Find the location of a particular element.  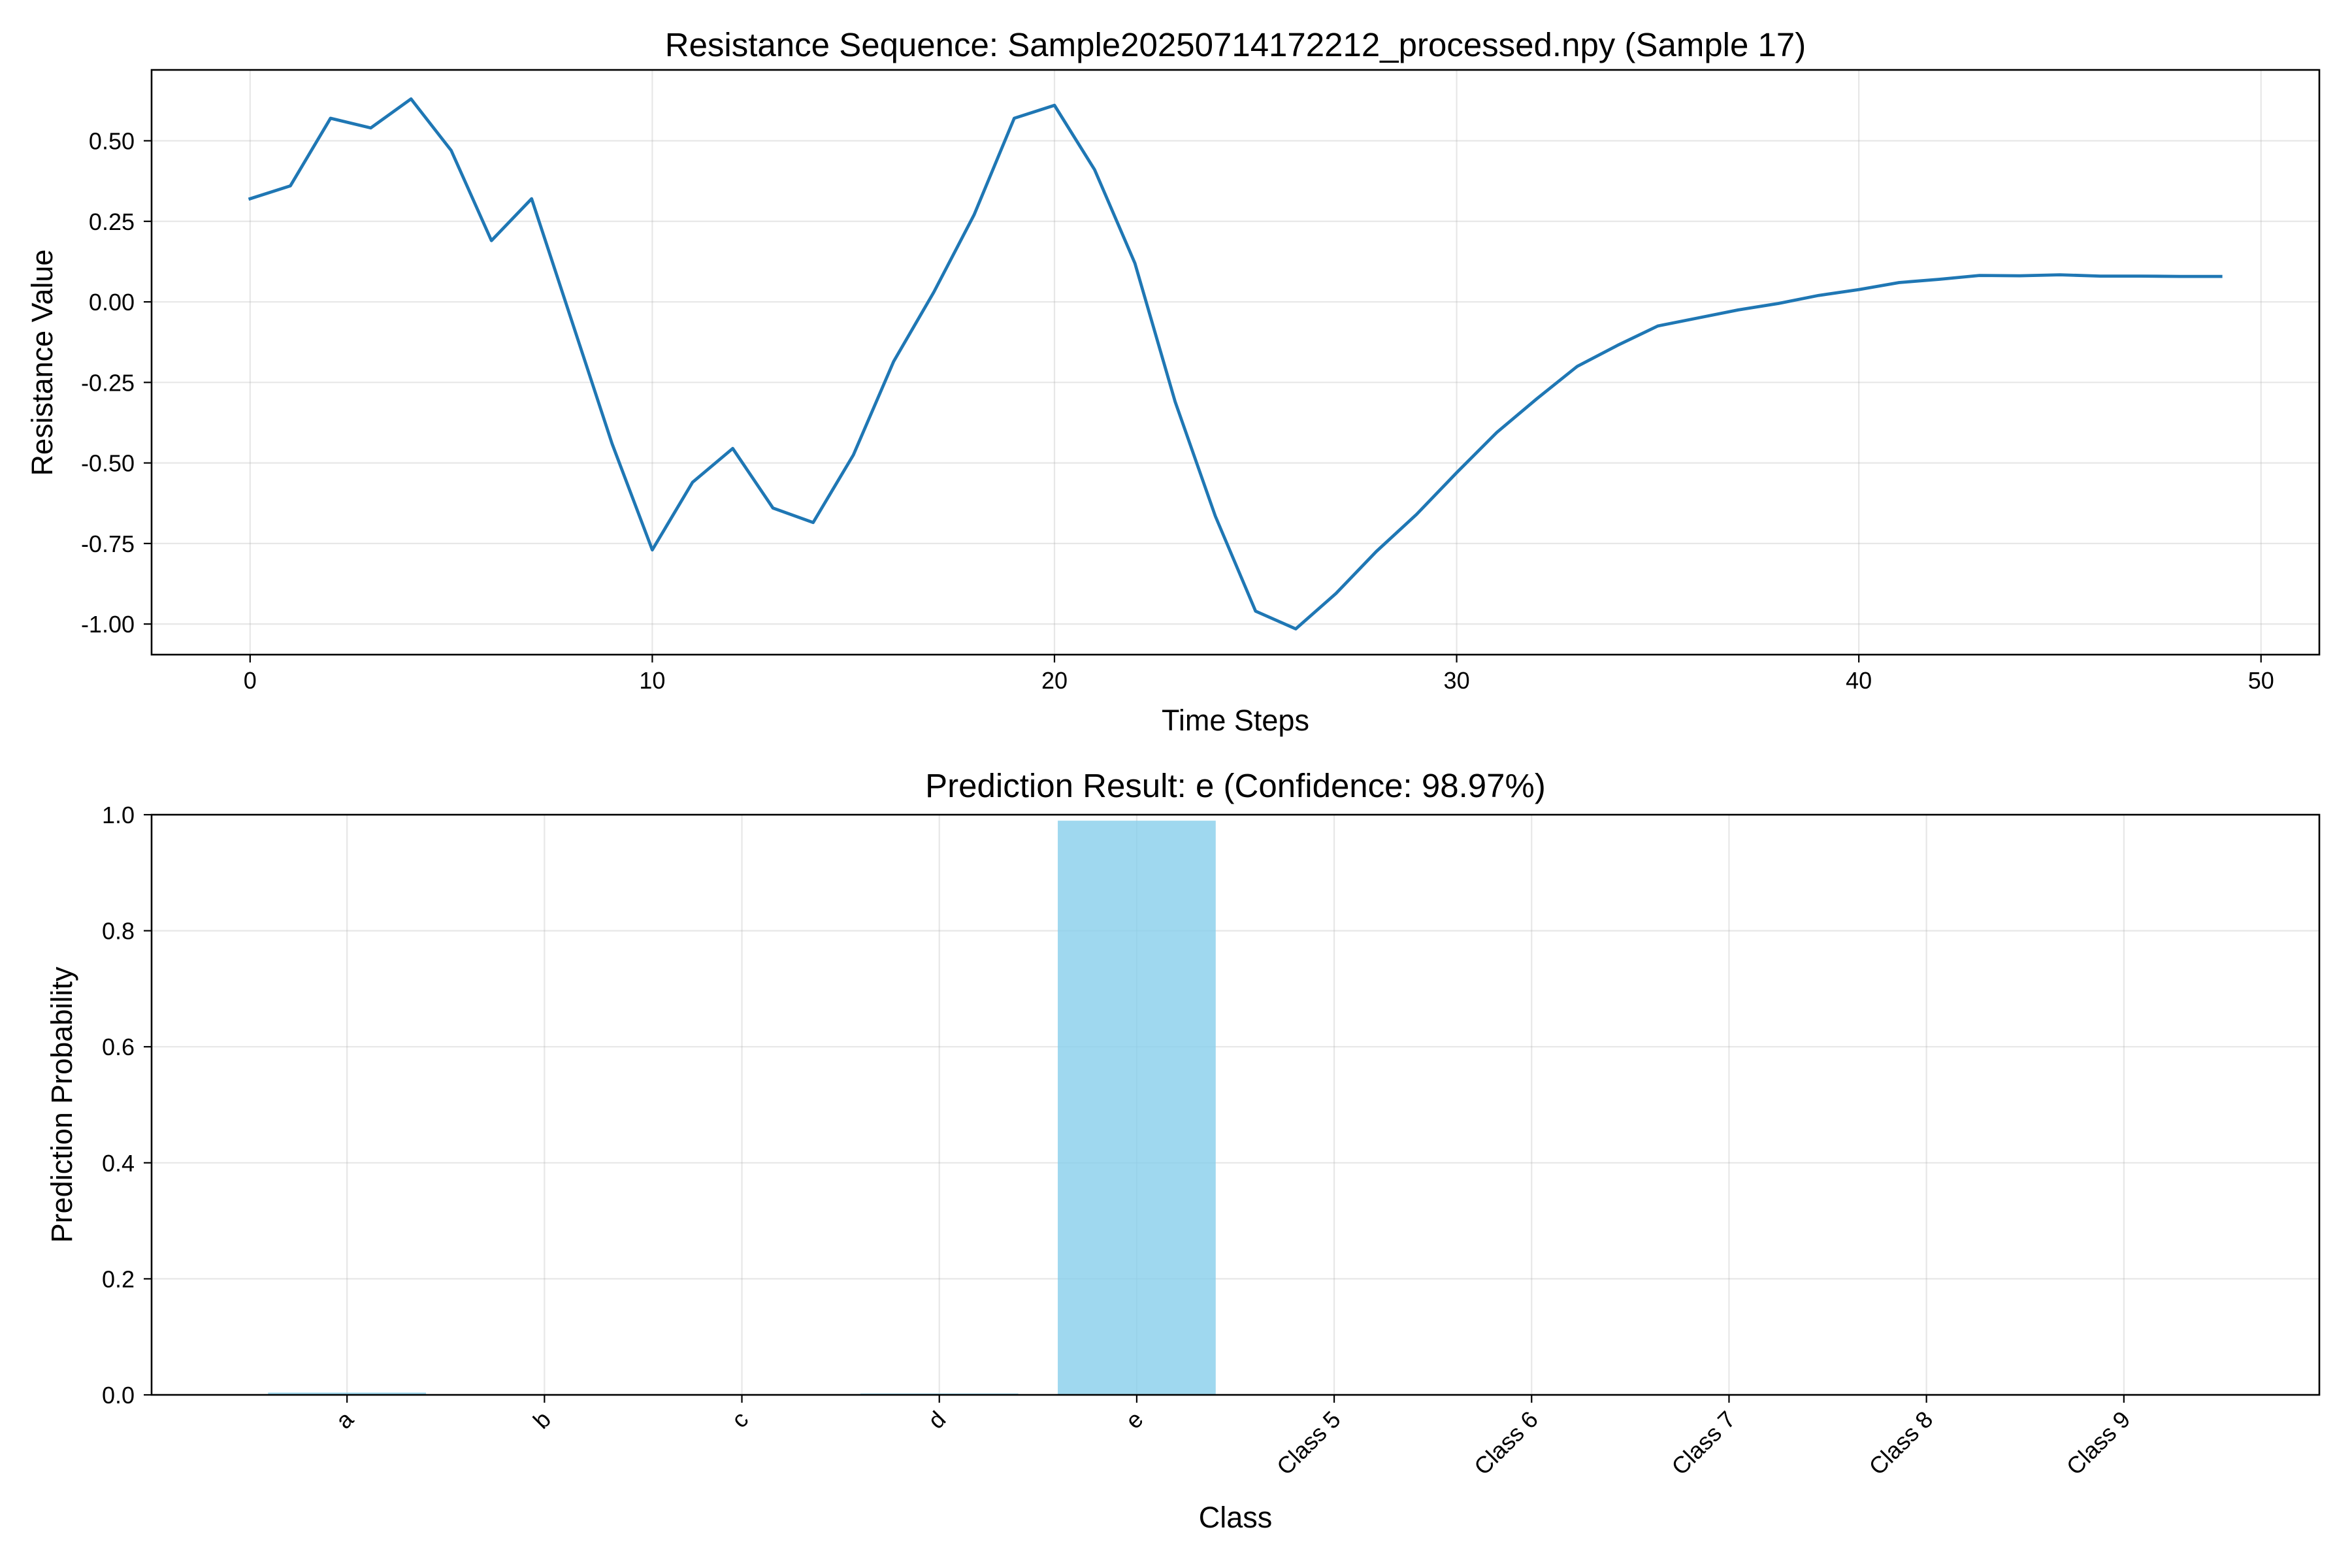

bar-chart-ylabel: Prediction Probability is located at coordinates (61, 1104).